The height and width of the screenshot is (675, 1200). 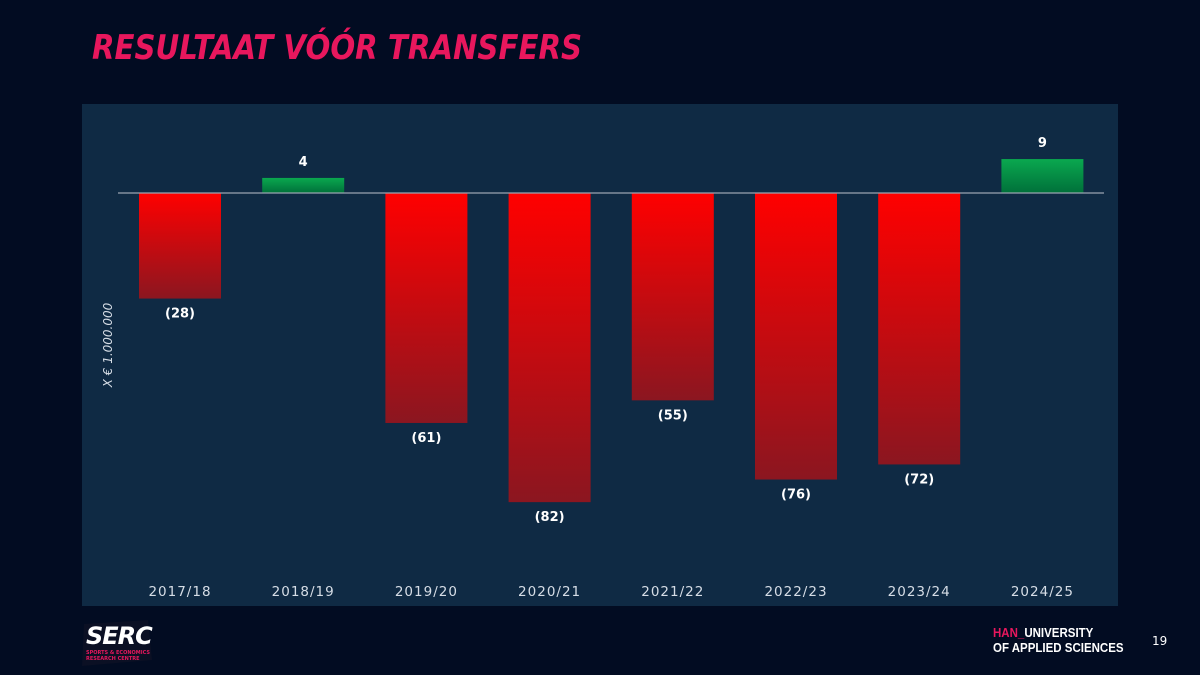 I want to click on page-number: 19, so click(x=1160, y=641).